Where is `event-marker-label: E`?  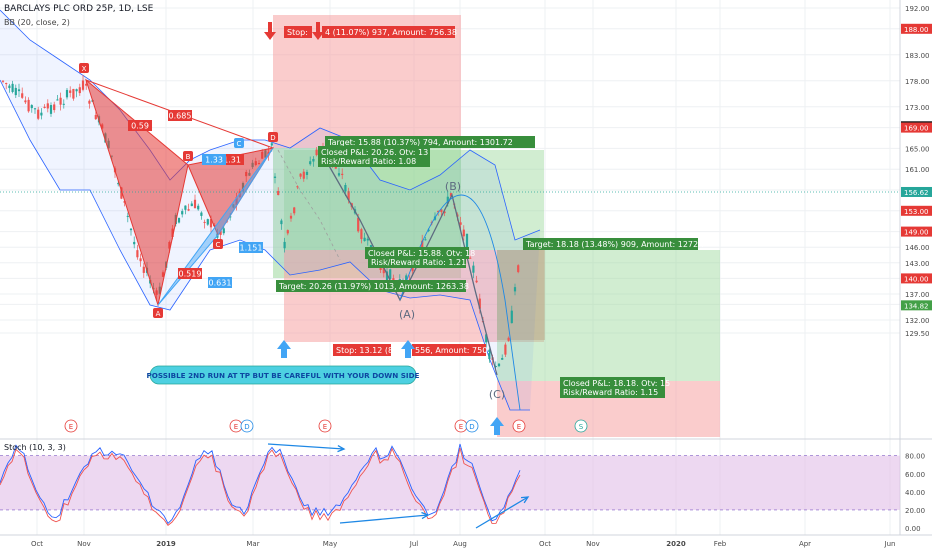
event-marker-label: E is located at coordinates (325, 427).